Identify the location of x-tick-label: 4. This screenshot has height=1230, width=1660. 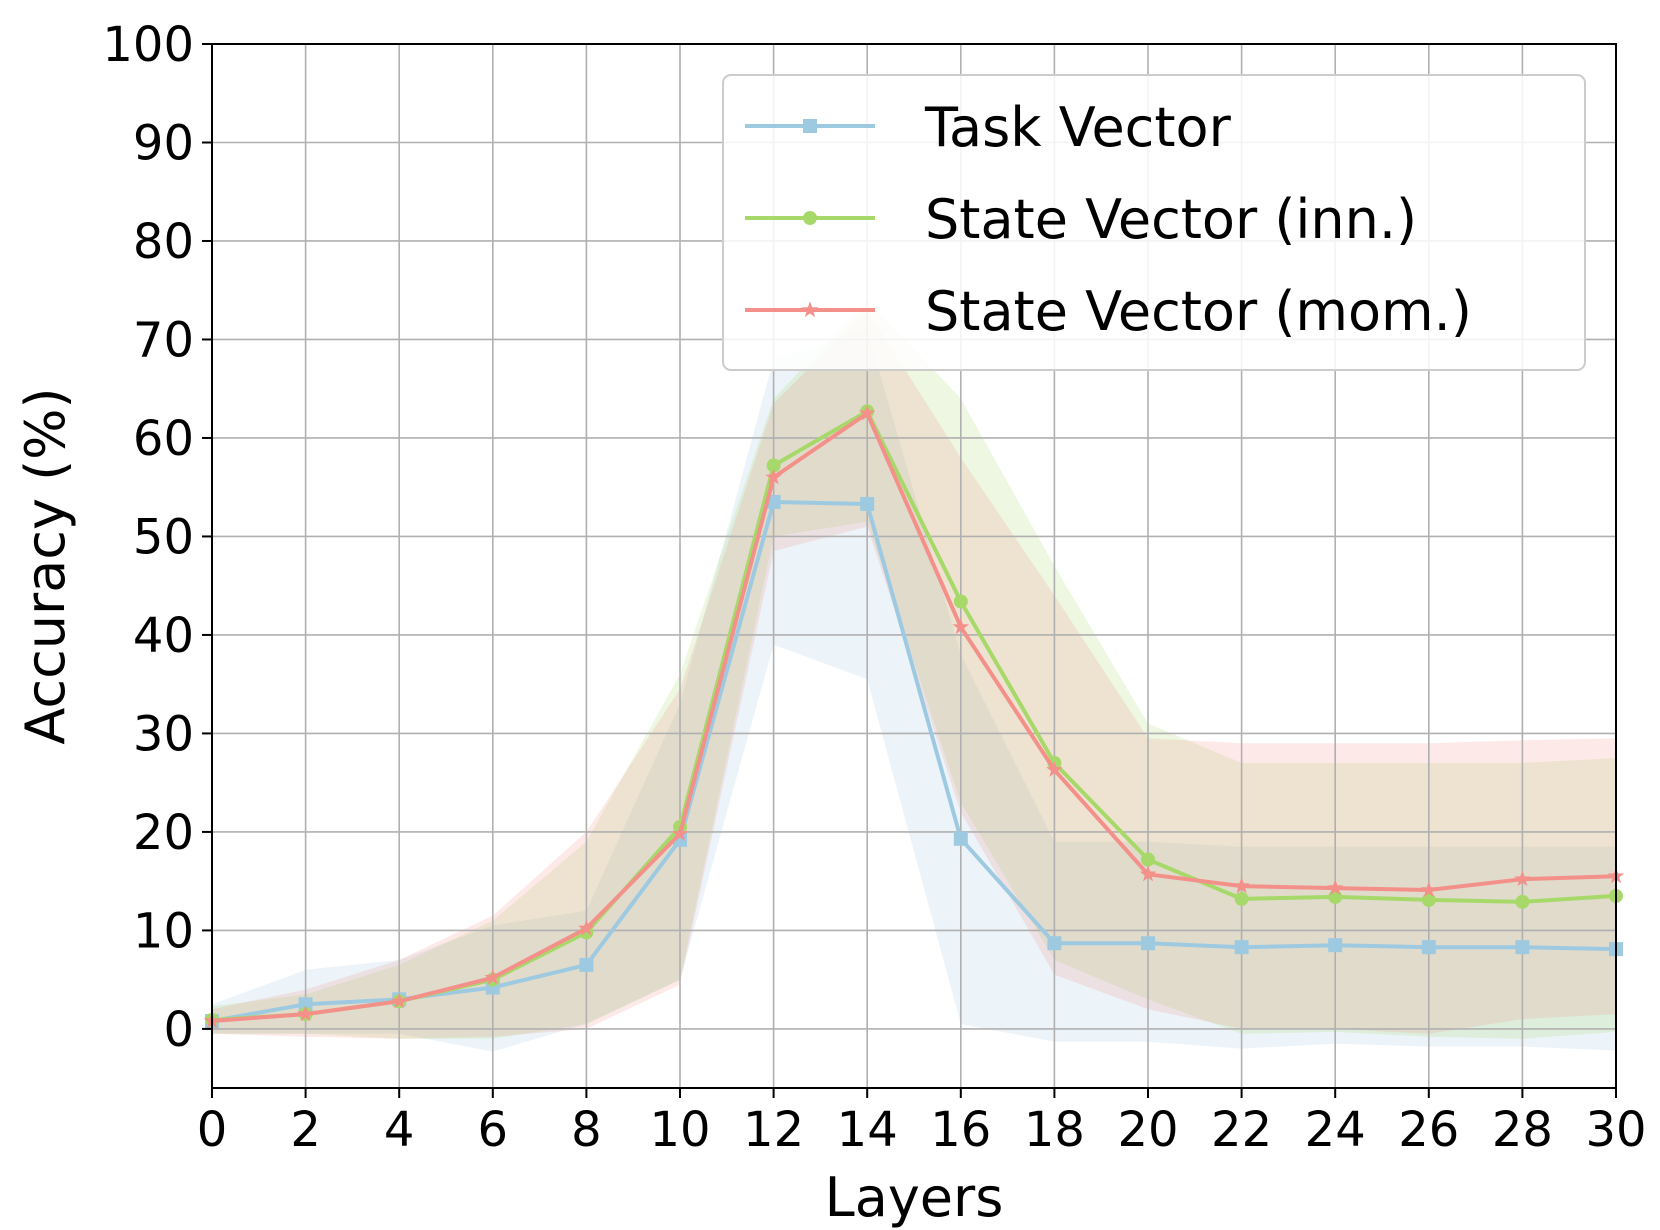
(399, 1130).